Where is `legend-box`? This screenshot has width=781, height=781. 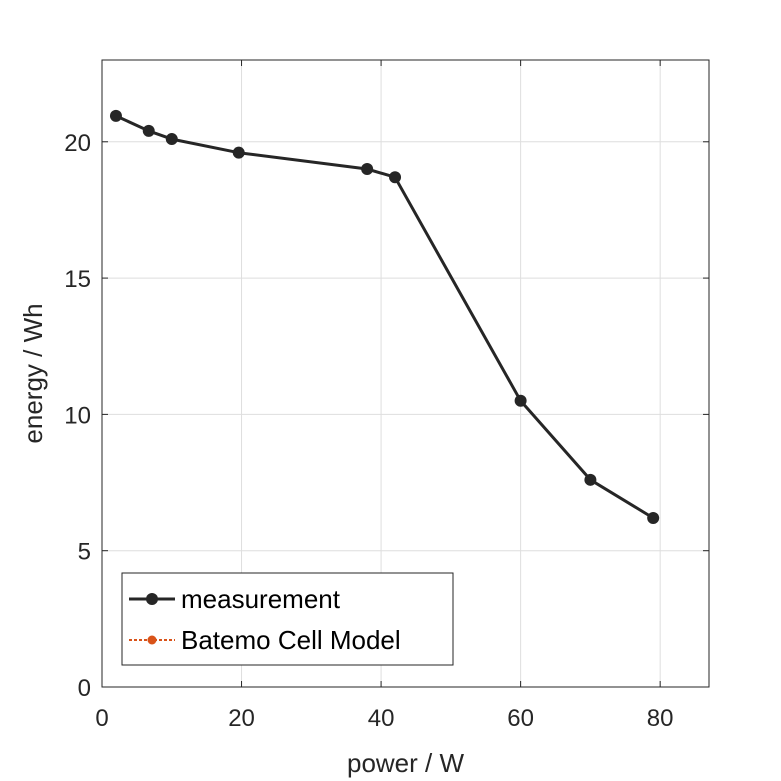
legend-box is located at coordinates (287, 619).